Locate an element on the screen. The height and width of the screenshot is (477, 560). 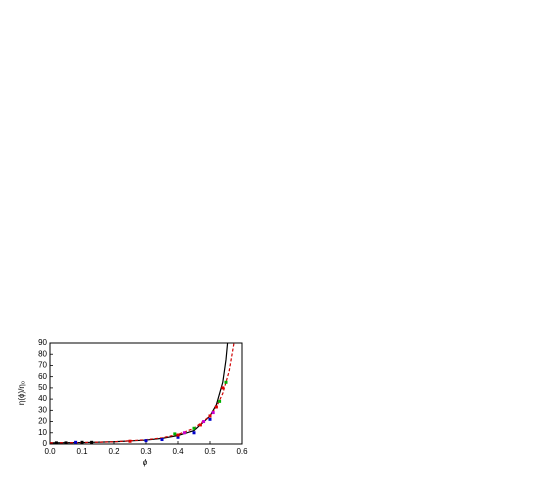
y-tick-label: 80 is located at coordinates (42, 353).